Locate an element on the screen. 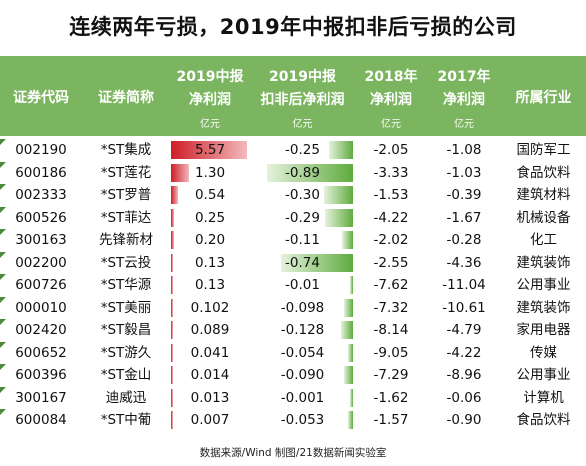 This screenshot has width=586, height=466. cell-name: *ST云投 is located at coordinates (126, 262).